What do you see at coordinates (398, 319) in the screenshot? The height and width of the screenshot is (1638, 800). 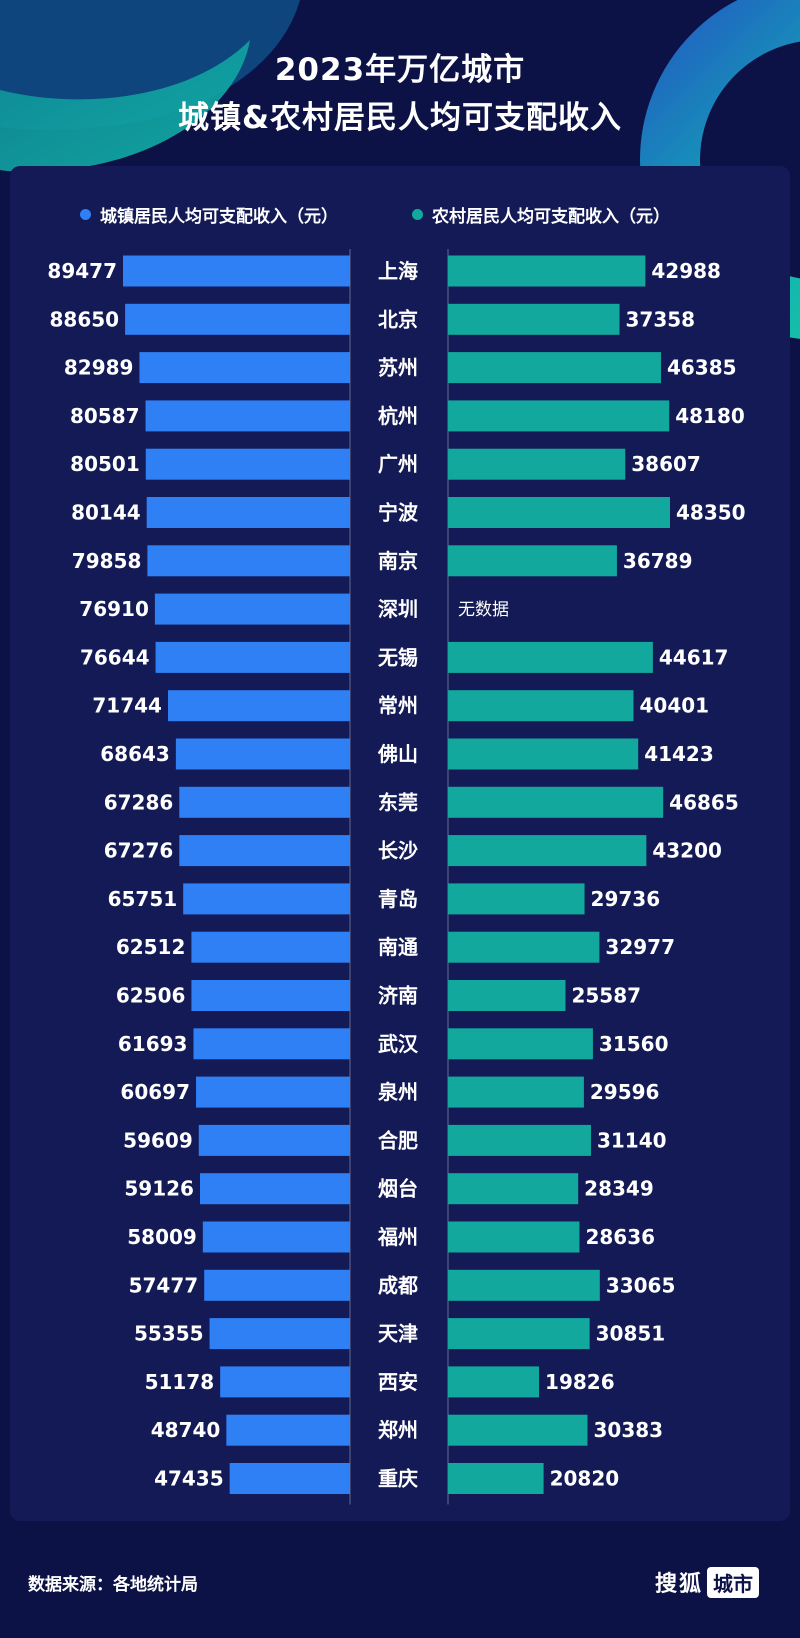 I see `city-label: 北京` at bounding box center [398, 319].